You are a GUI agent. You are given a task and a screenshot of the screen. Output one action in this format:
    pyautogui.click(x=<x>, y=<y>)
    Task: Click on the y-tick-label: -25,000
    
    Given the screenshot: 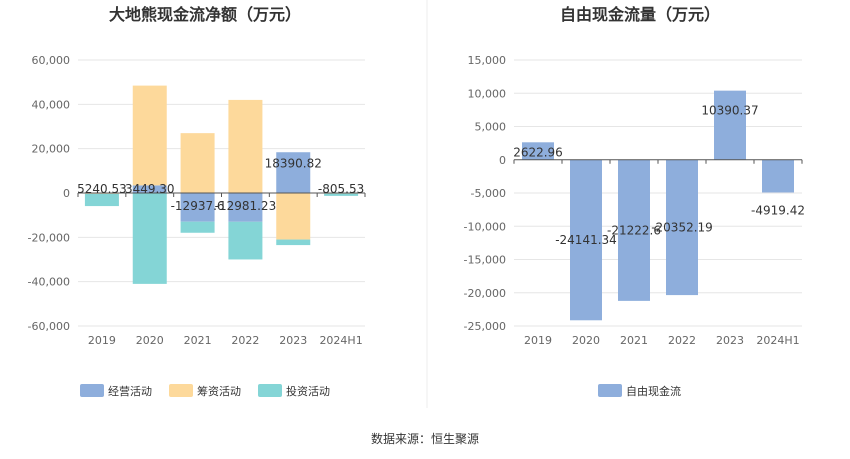 What is the action you would take?
    pyautogui.click(x=485, y=326)
    